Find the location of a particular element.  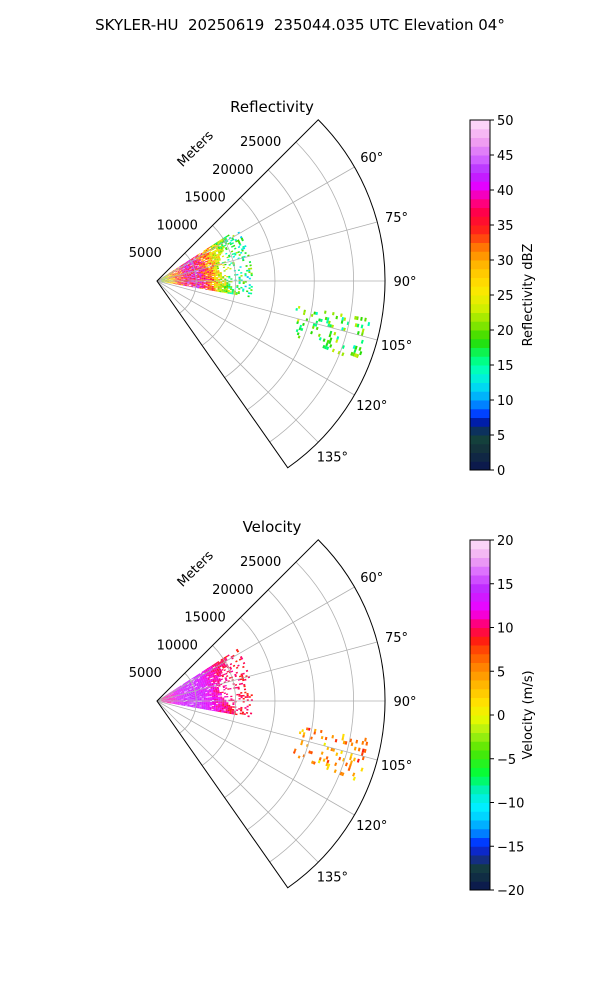

range-ring is located at coordinates (250, 287).